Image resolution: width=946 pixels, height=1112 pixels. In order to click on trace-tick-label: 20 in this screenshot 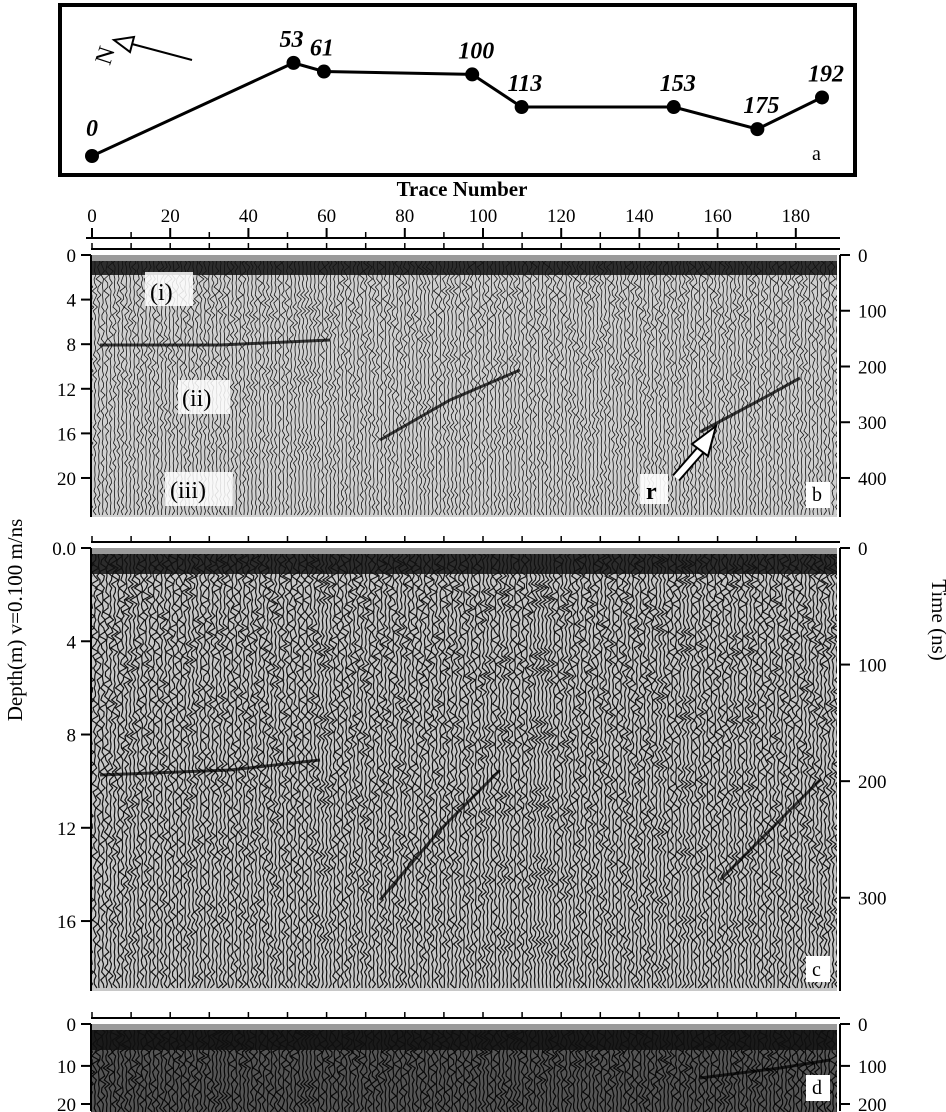, I will do `click(170, 216)`.